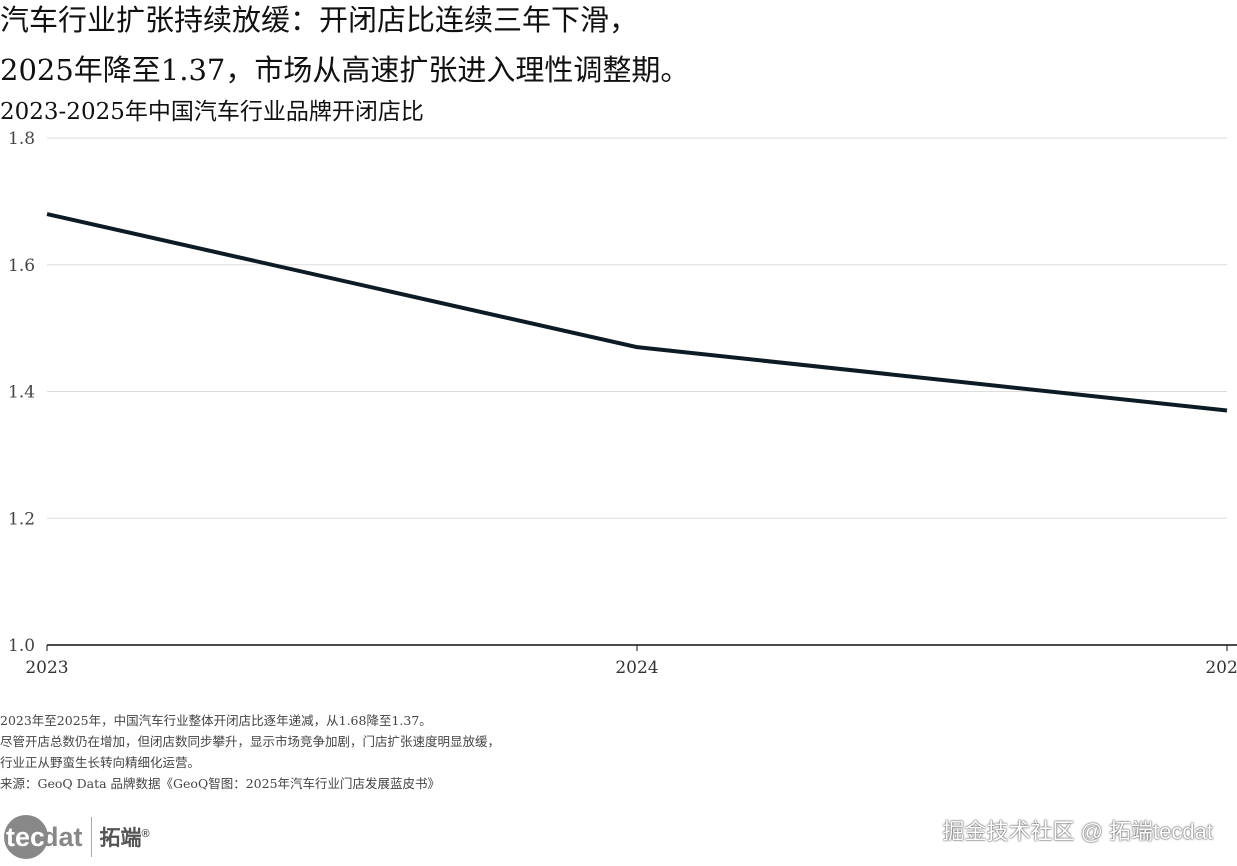 This screenshot has width=1237, height=866. What do you see at coordinates (26, 837) in the screenshot?
I see `logo-circle: tec` at bounding box center [26, 837].